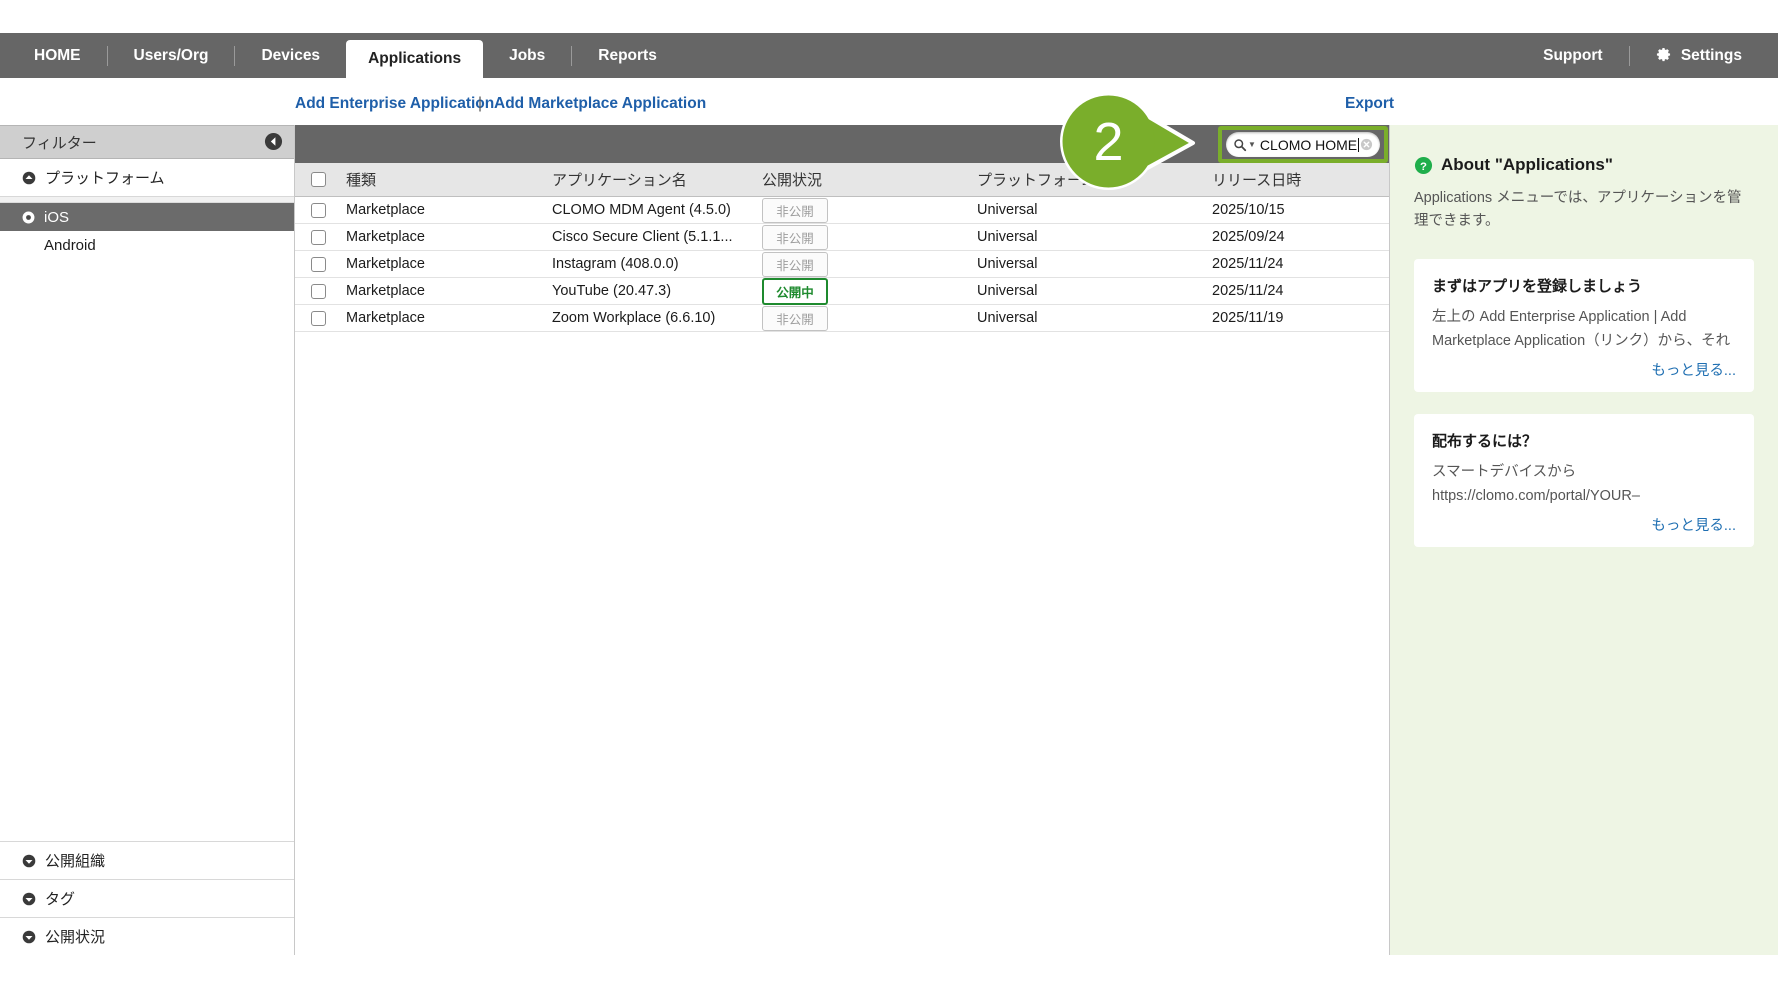 The image size is (1778, 1000). Describe the element at coordinates (29, 217) in the screenshot. I see `radio-selected-icon` at that location.